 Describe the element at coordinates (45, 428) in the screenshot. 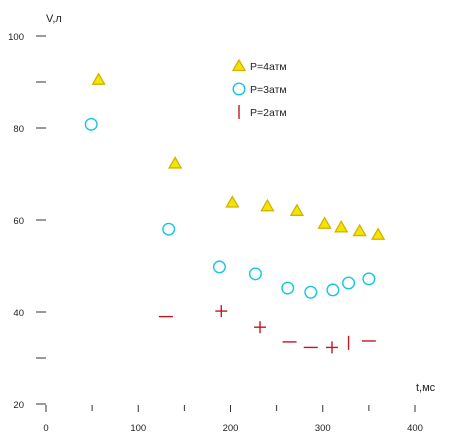

I see `x-tick-label: 0` at that location.